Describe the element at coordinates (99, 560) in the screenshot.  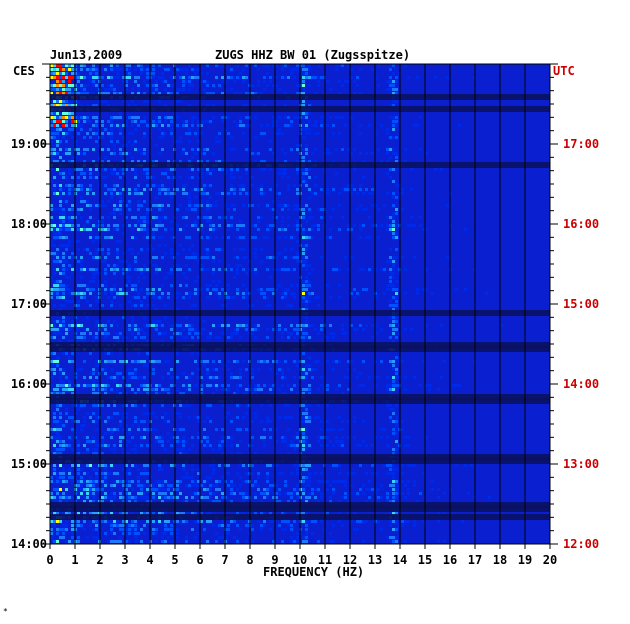
I see `x-tick-label: 2` at that location.